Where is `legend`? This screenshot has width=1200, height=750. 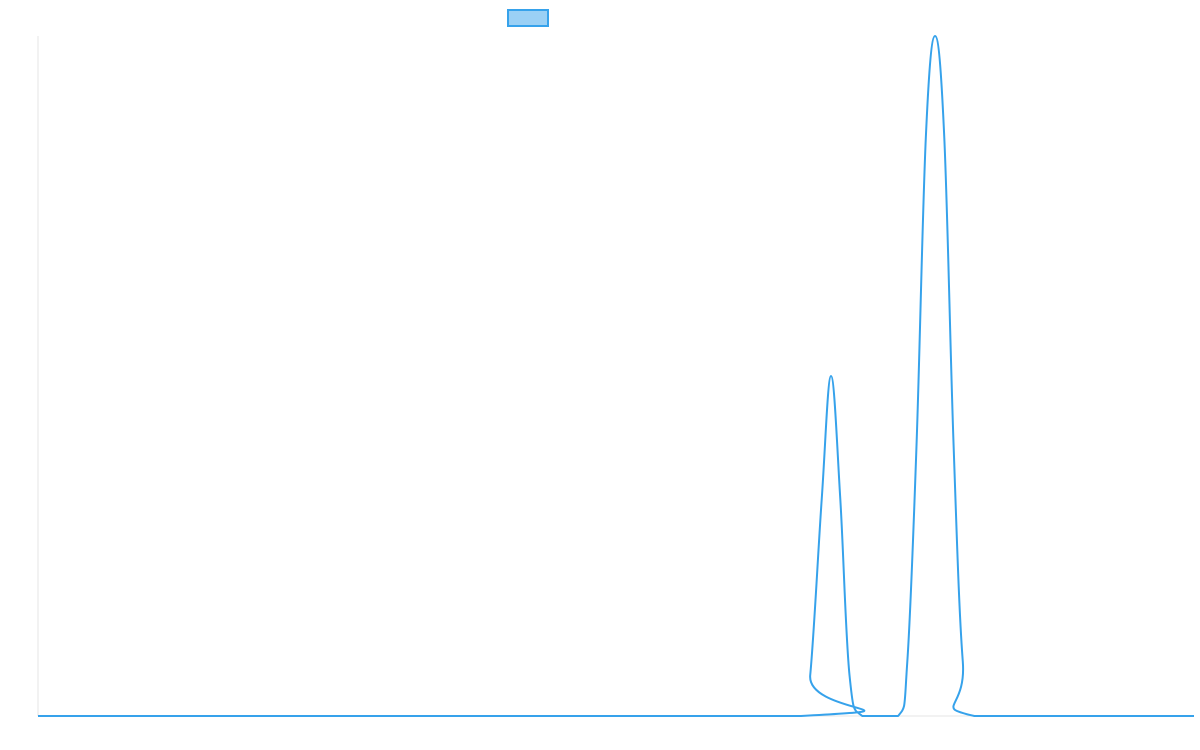
legend is located at coordinates (528, 18).